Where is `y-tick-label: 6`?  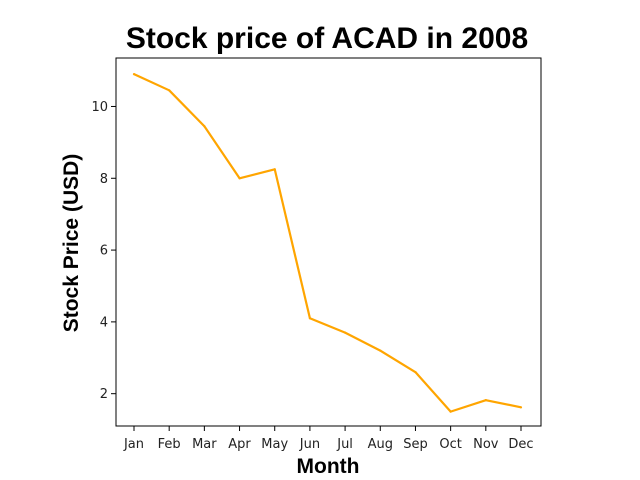 y-tick-label: 6 is located at coordinates (104, 251).